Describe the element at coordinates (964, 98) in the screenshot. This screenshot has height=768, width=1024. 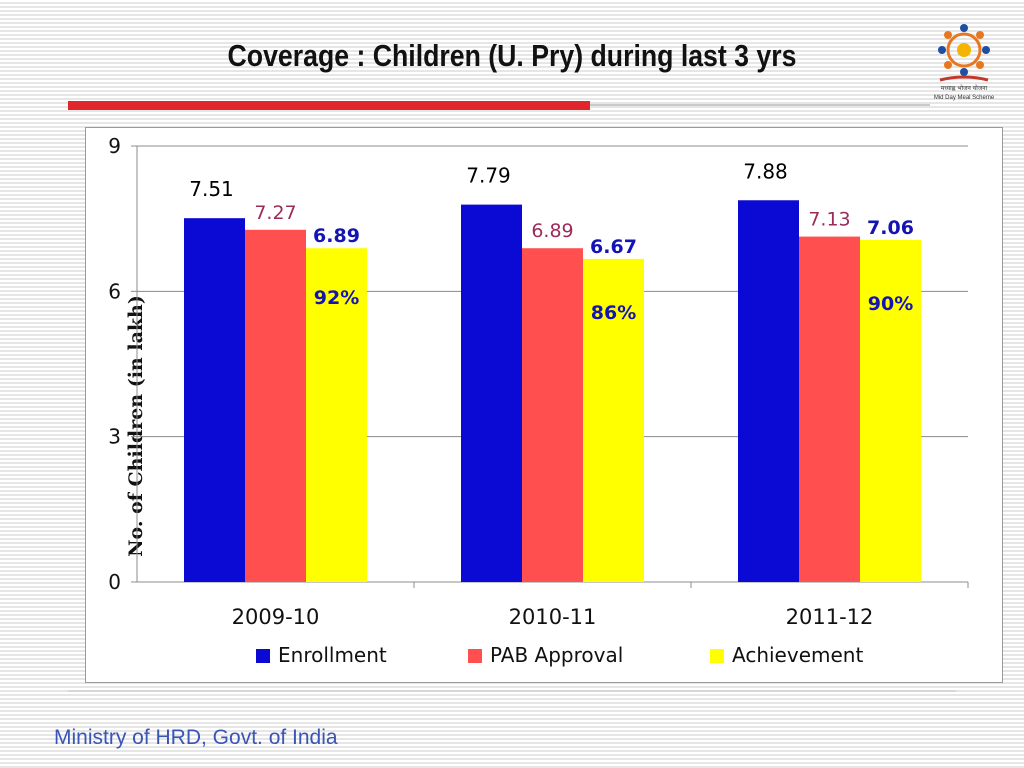
I see `logo-english-text: Mid Day Meal Scheme` at that location.